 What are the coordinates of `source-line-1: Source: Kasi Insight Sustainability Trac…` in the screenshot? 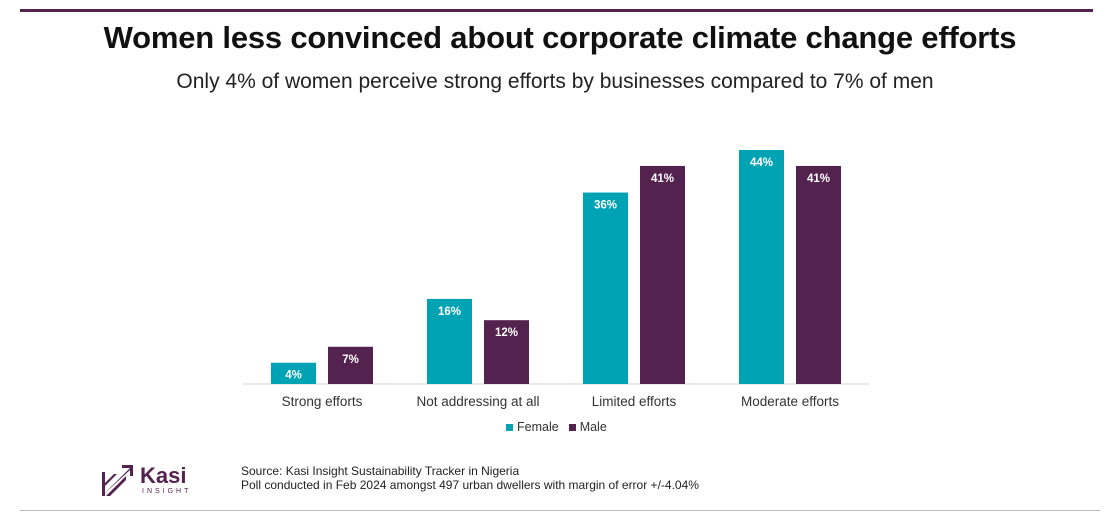 It's located at (380, 471).